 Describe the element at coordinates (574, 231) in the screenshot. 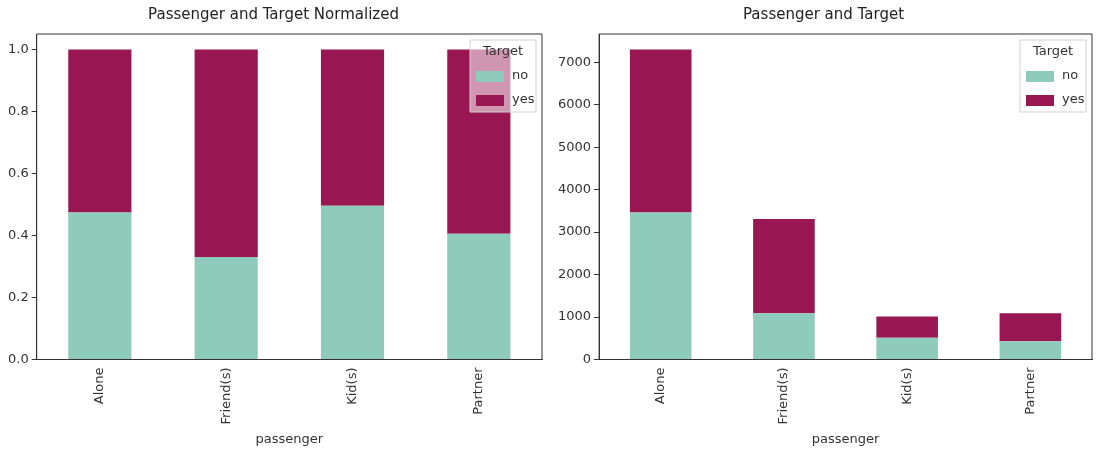

I see `y-tick-label: 3000` at that location.